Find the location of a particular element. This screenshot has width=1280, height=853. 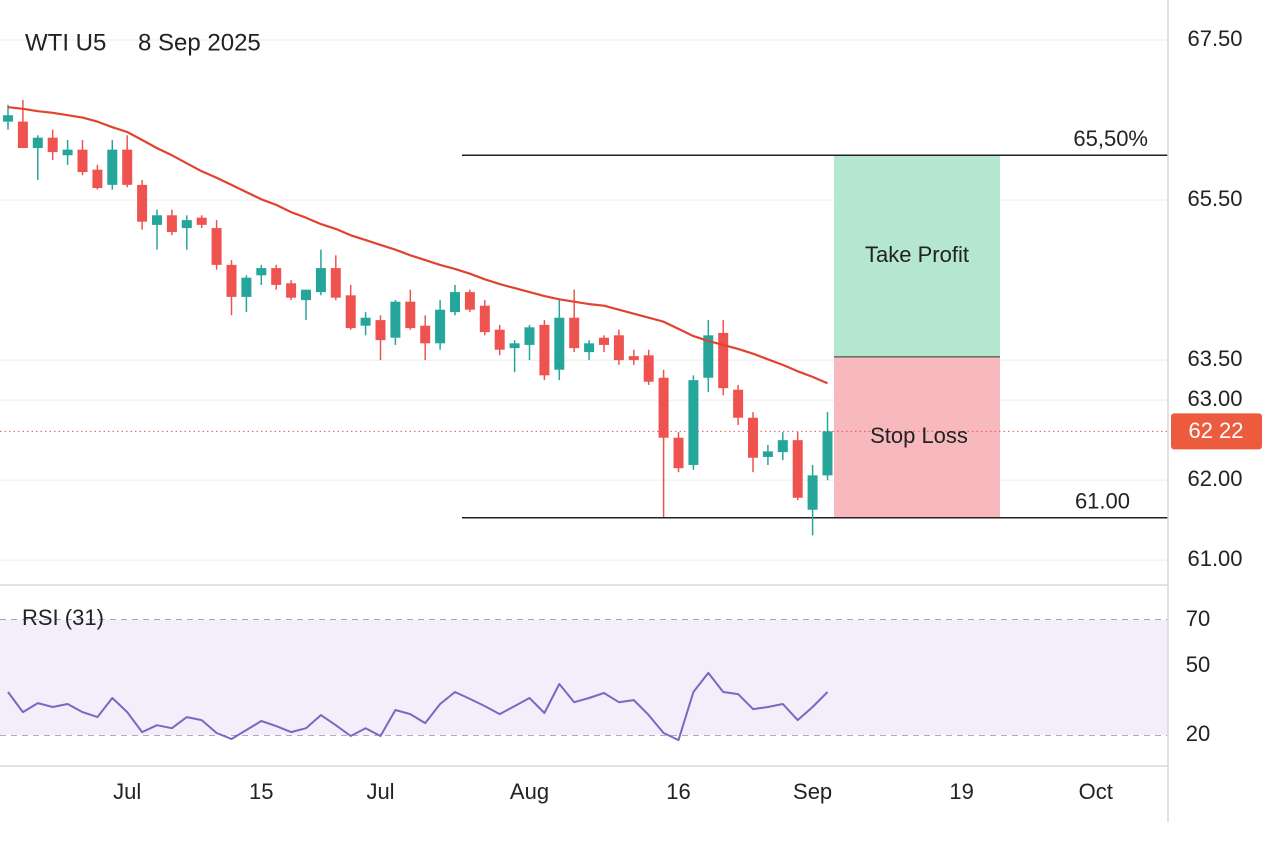

chart-title: WTI U5 is located at coordinates (65, 42).